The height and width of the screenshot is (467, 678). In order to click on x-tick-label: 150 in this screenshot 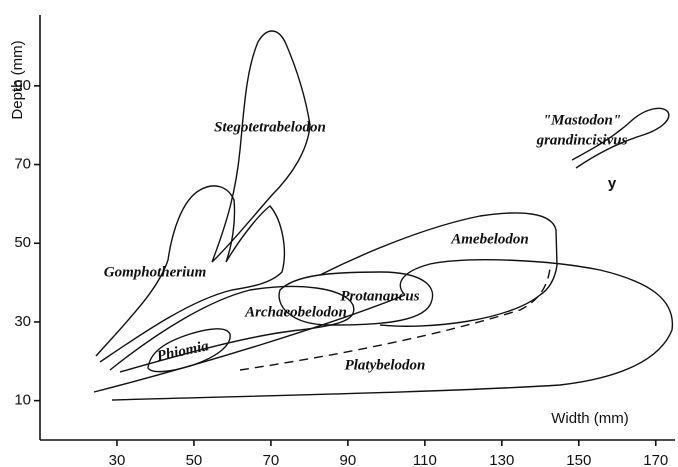, I will do `click(578, 459)`.